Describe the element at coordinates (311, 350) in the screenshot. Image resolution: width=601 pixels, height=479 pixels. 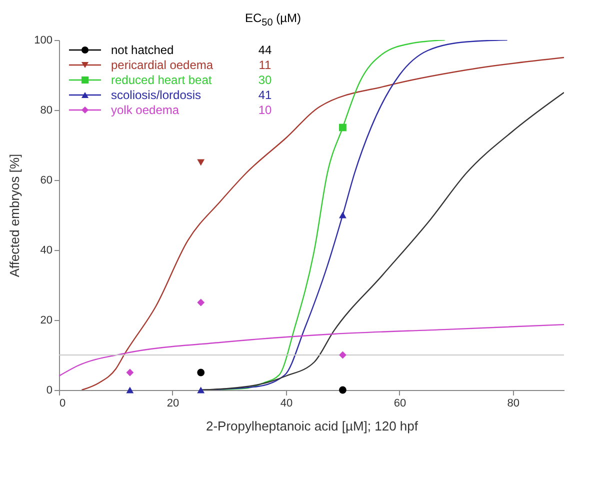
I see `line-series` at that location.